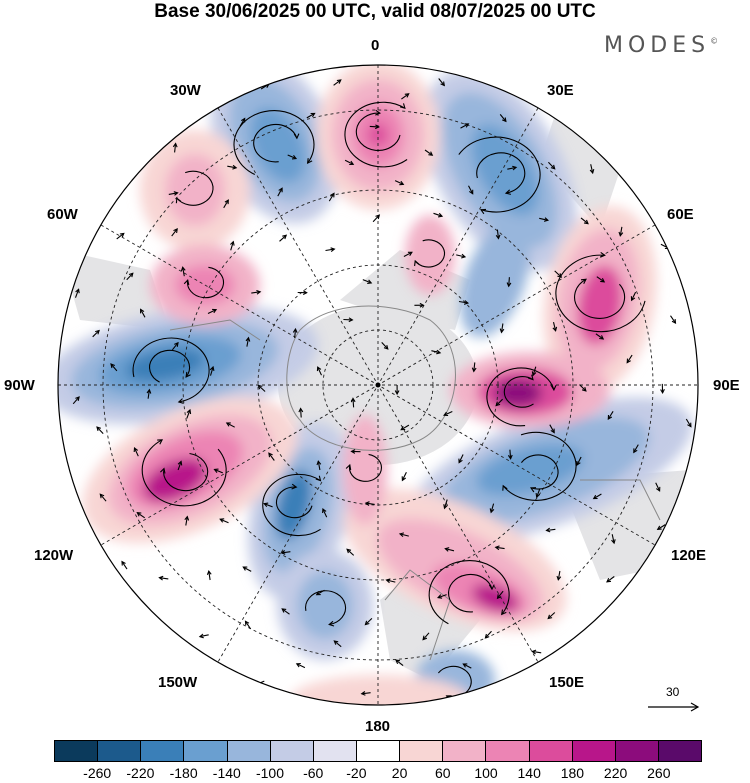 This screenshot has height=783, width=750. I want to click on colorbar-tick-label: 60, so click(443, 773).